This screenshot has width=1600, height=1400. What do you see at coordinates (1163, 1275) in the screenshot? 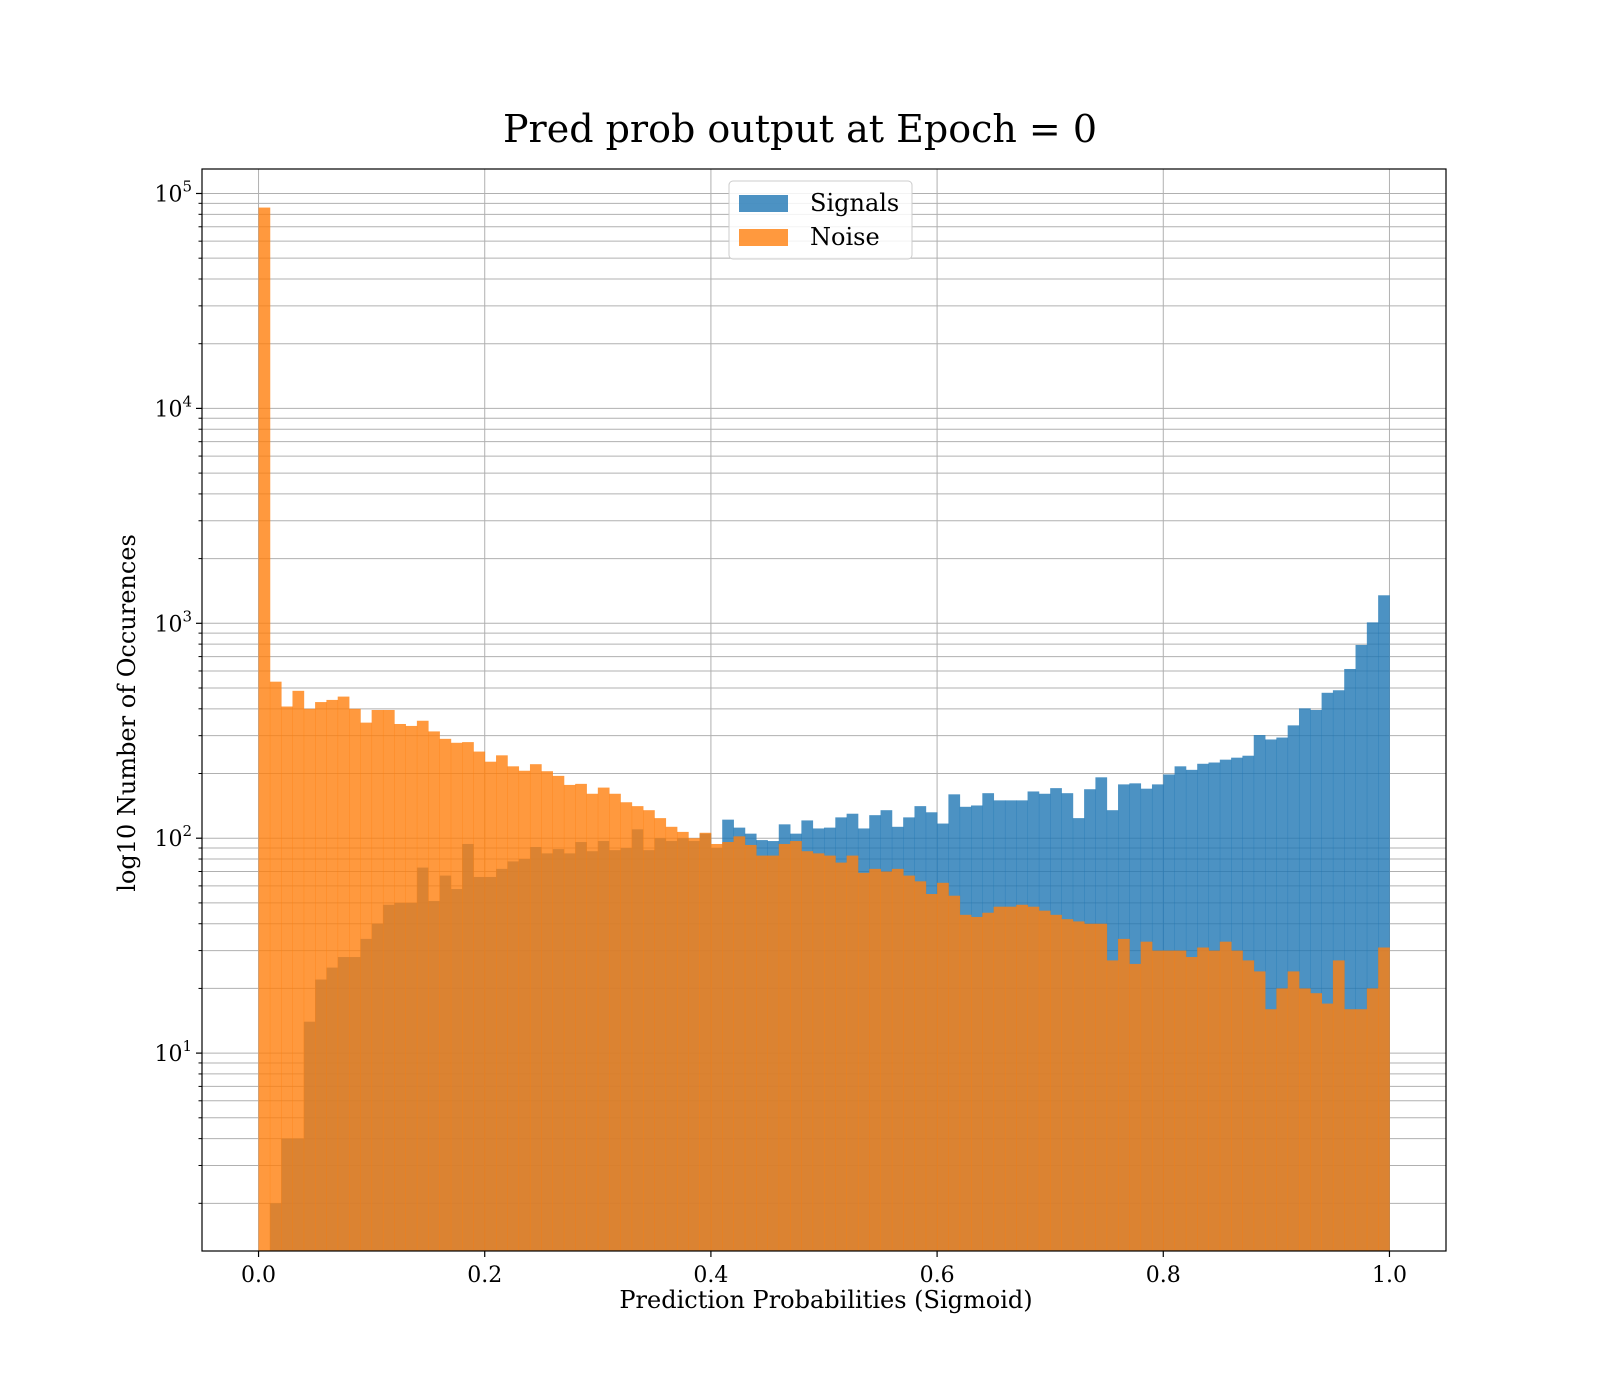
I see `x-tick-label: 0.8` at bounding box center [1163, 1275].